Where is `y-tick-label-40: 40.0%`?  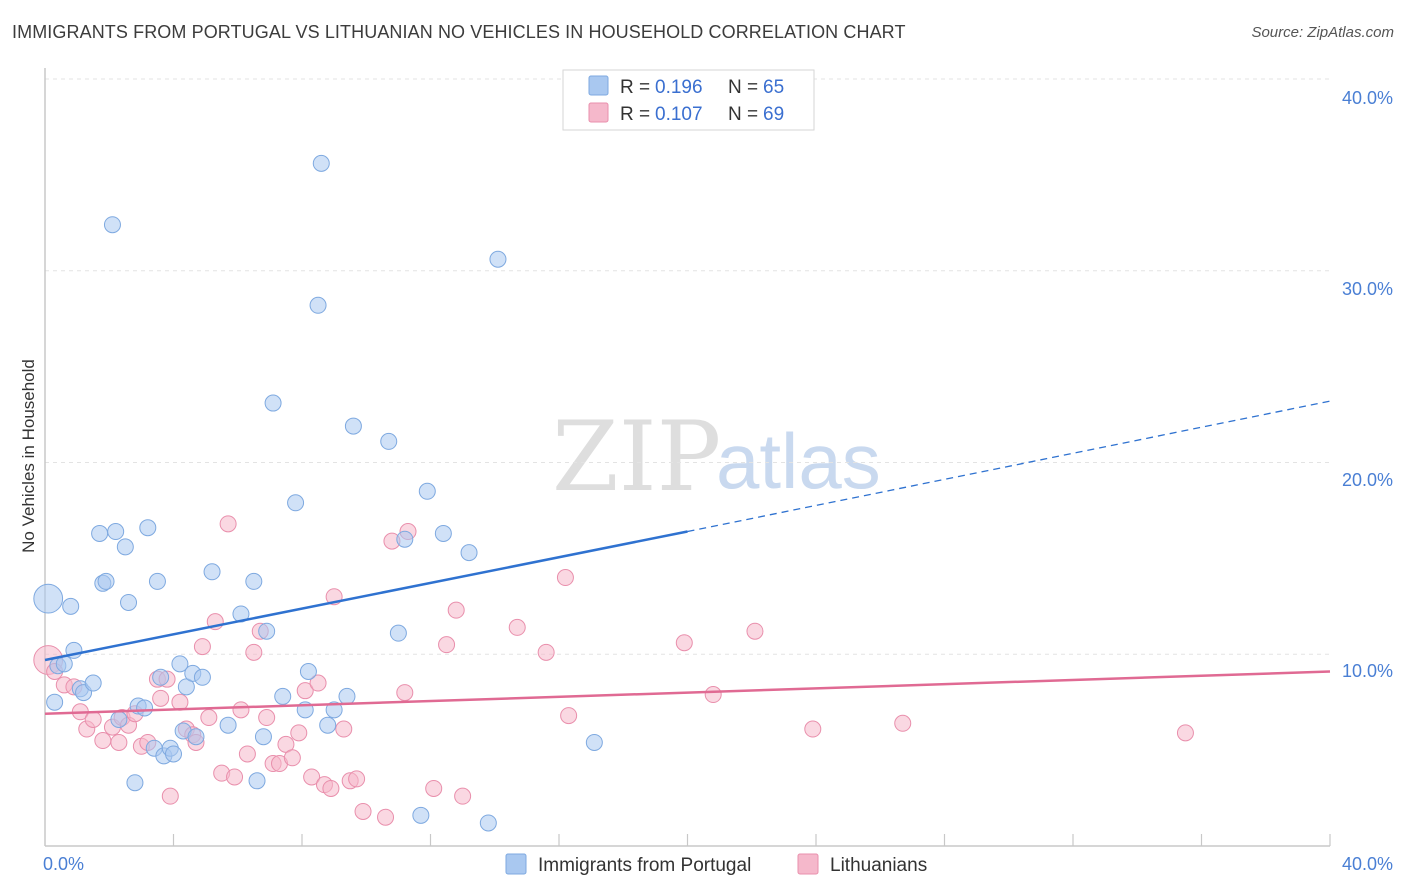
y-tick-label-40: 40.0% is located at coordinates (1367, 98).